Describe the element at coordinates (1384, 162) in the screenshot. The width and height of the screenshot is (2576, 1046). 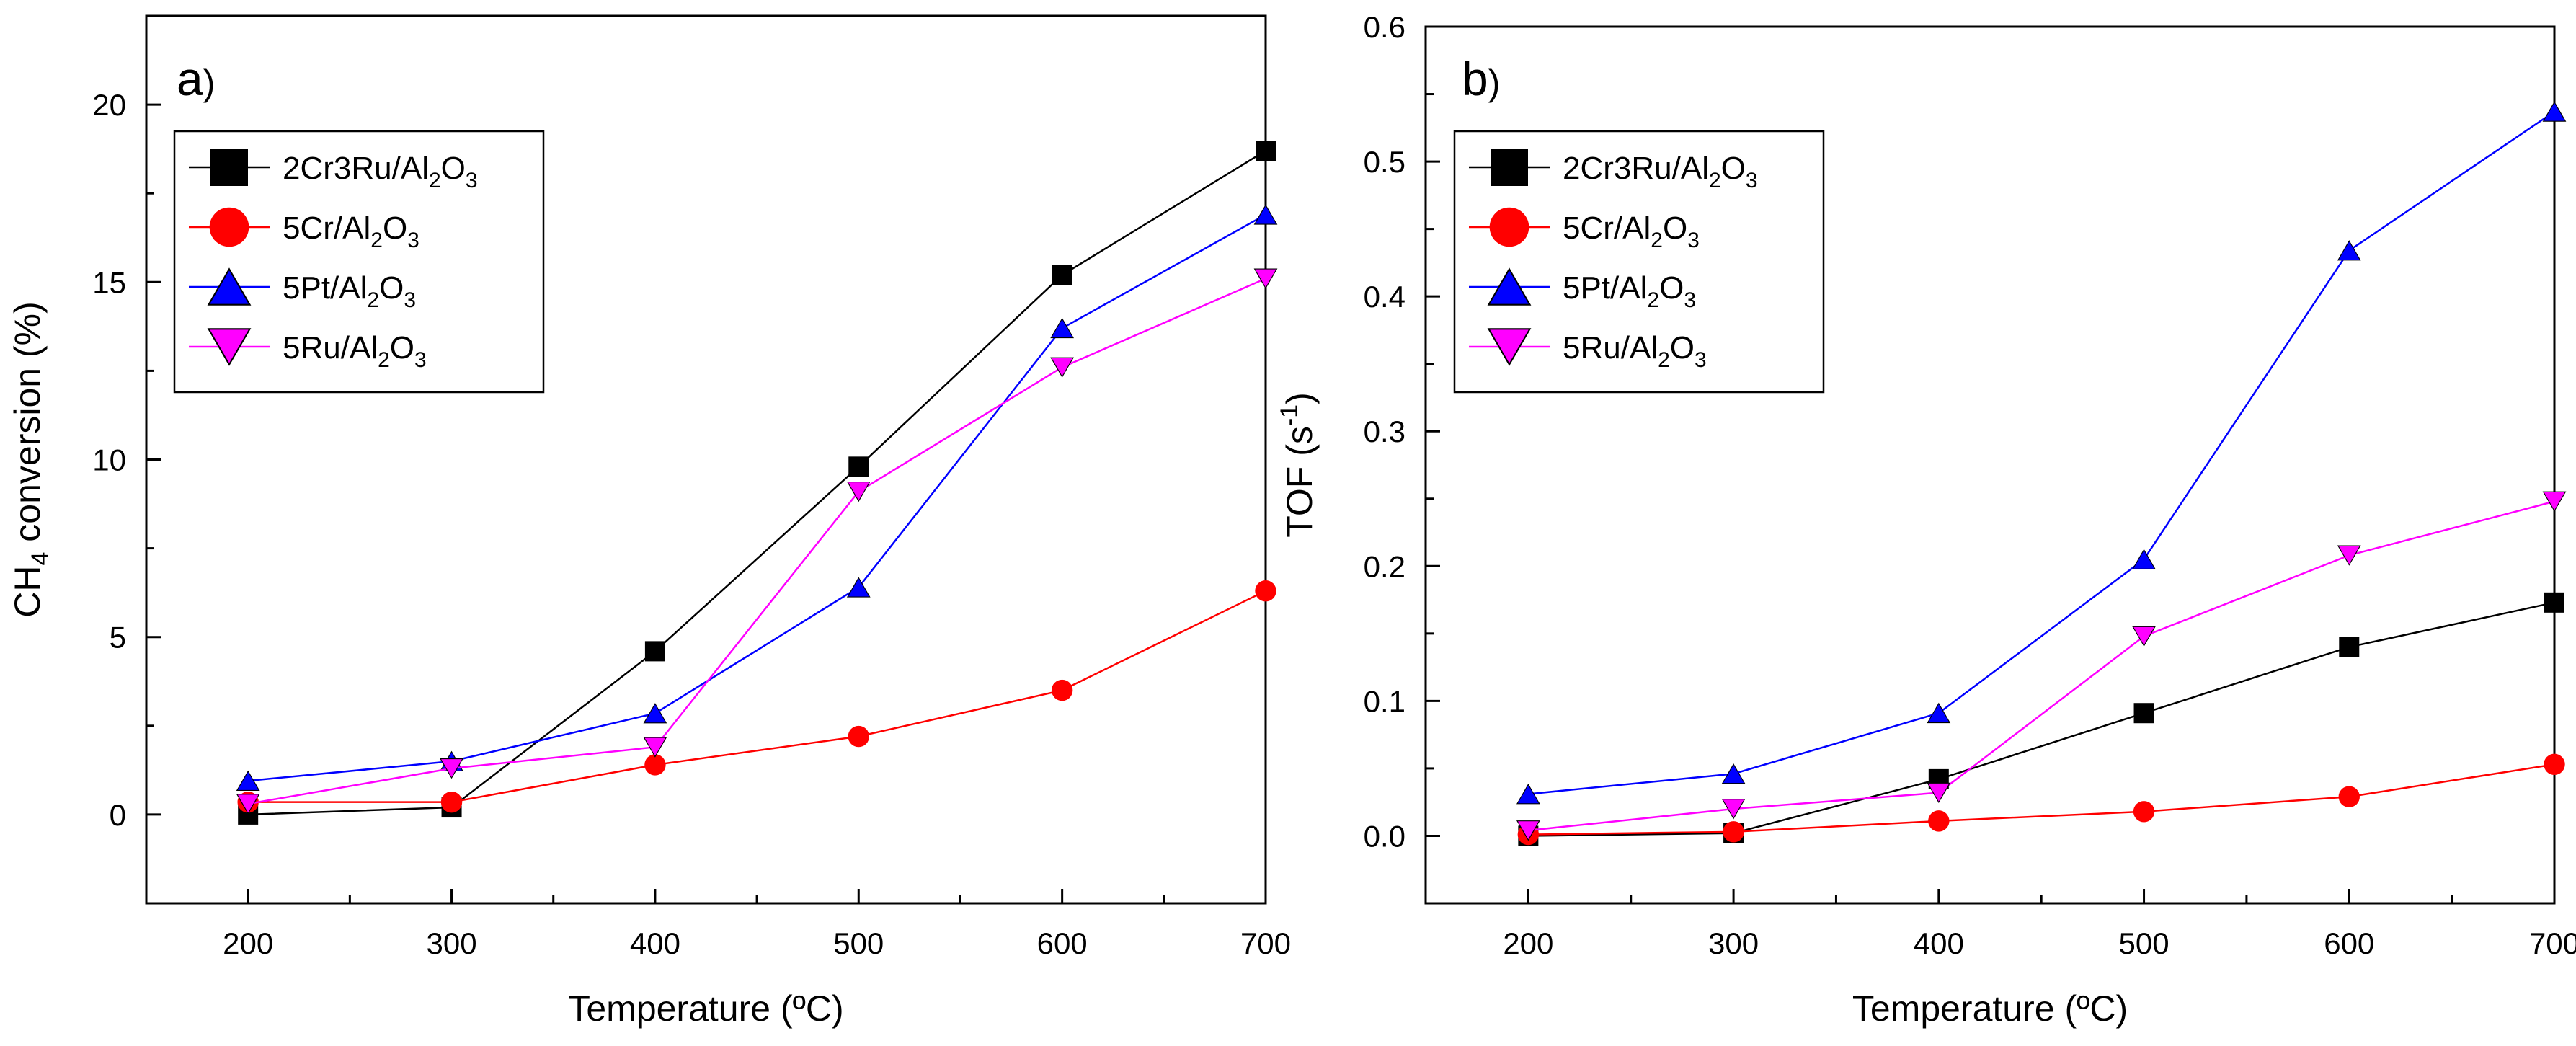
I see `y-tick-label: 0.5` at that location.